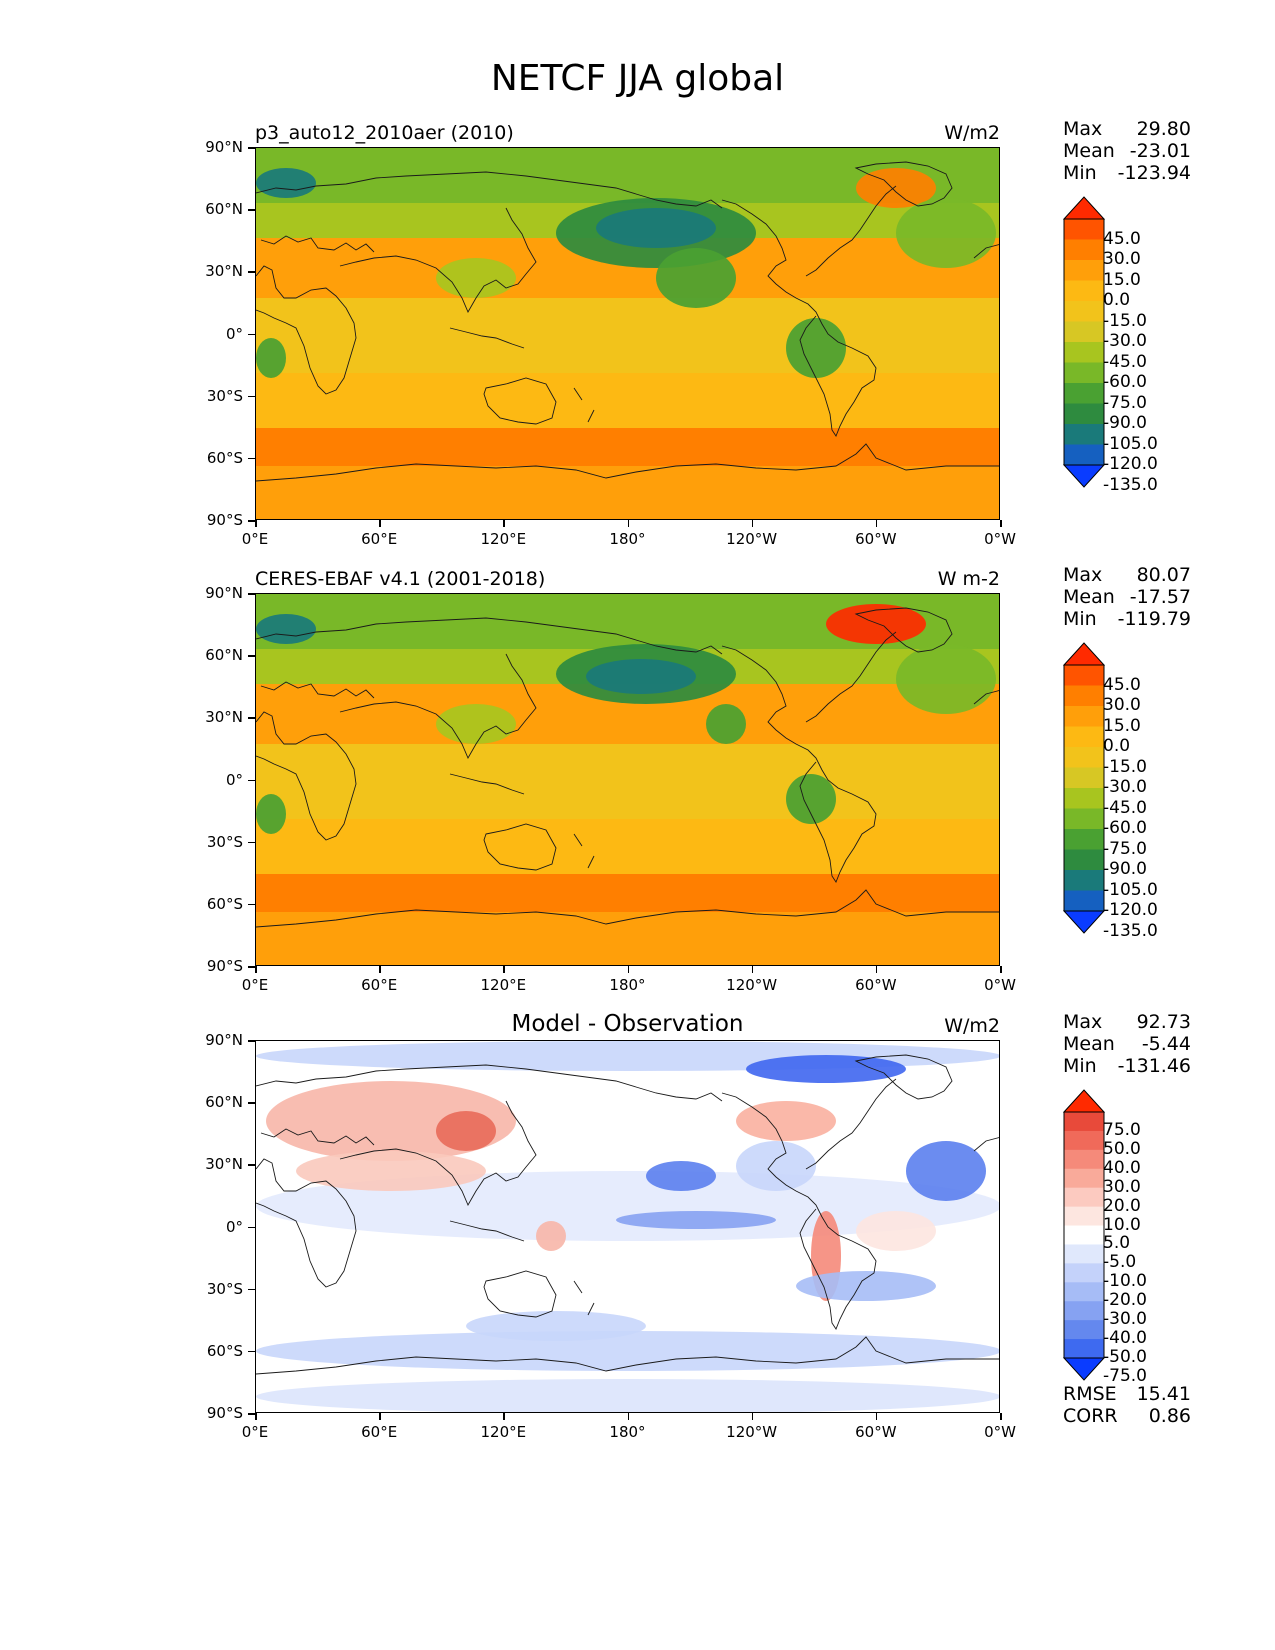  Describe the element at coordinates (1084, 208) in the screenshot. I see `colorbar-extend-max` at that location.